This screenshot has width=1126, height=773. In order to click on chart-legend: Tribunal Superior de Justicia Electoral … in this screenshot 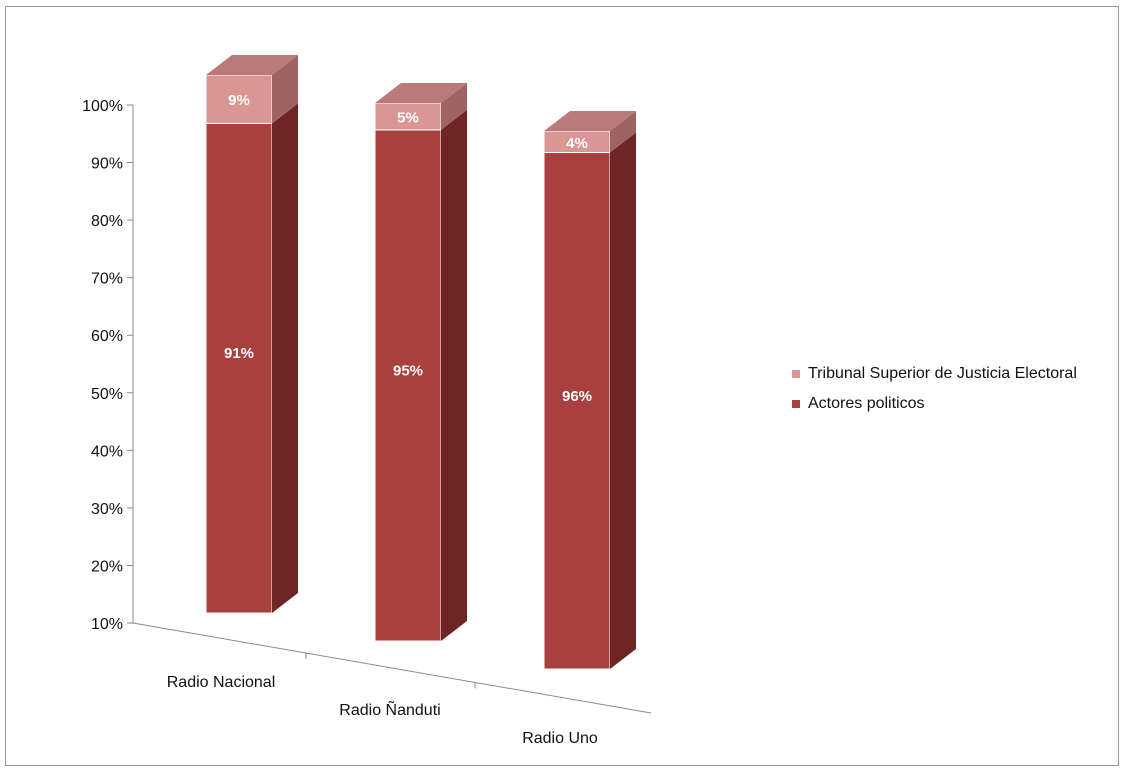, I will do `click(934, 393)`.